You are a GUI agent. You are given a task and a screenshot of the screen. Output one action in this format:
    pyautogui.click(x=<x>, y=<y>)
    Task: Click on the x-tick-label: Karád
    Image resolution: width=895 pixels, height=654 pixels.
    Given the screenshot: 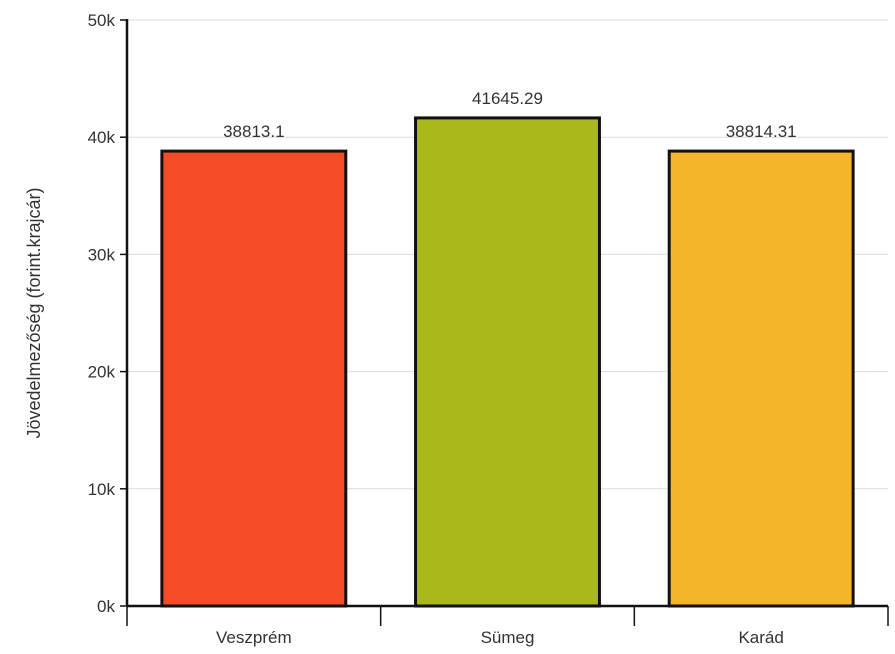 What is the action you would take?
    pyautogui.click(x=760, y=637)
    